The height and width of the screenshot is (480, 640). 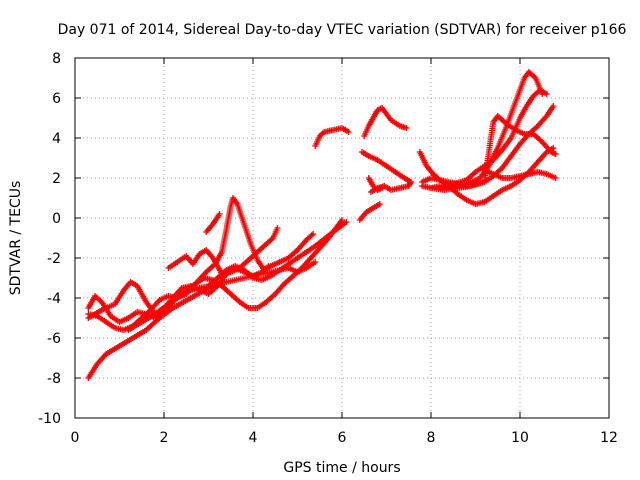 What do you see at coordinates (520, 438) in the screenshot?
I see `x-tick-label: 10` at bounding box center [520, 438].